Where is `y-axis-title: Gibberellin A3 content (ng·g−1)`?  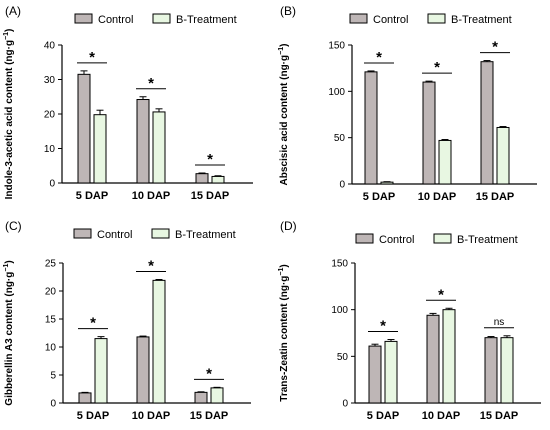
y-axis-title: Gibberellin A3 content (ng·g−1) is located at coordinates (9, 332).